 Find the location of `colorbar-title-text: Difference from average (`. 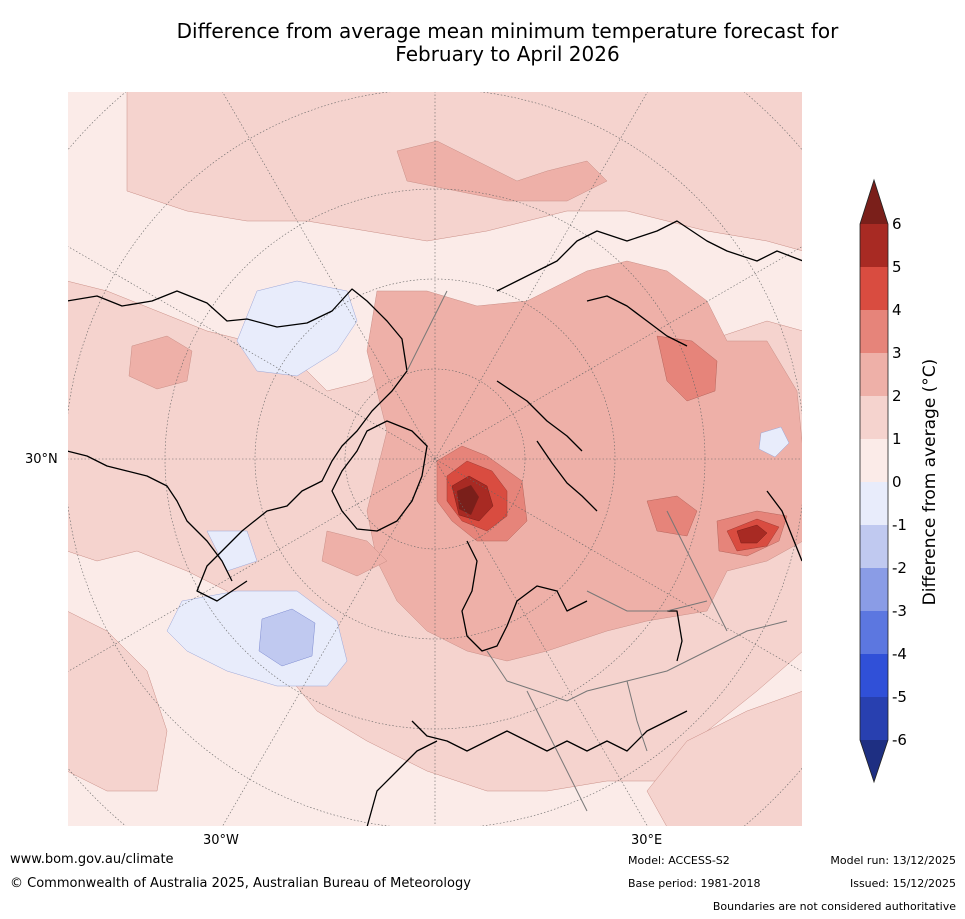

colorbar-title-text: Difference from average ( is located at coordinates (930, 495).